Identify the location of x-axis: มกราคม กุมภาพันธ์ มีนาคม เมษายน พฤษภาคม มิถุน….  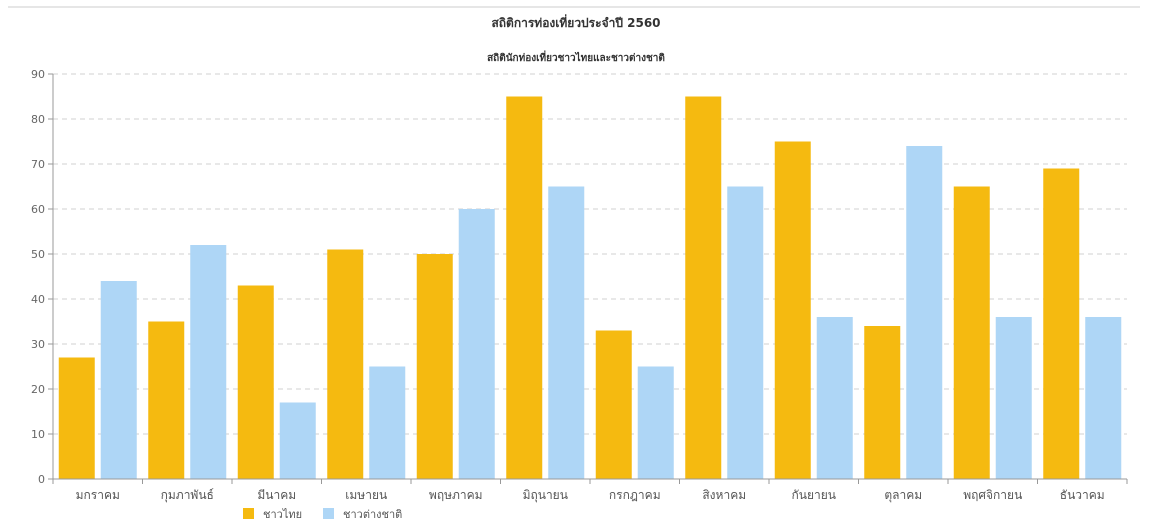
(590, 490).